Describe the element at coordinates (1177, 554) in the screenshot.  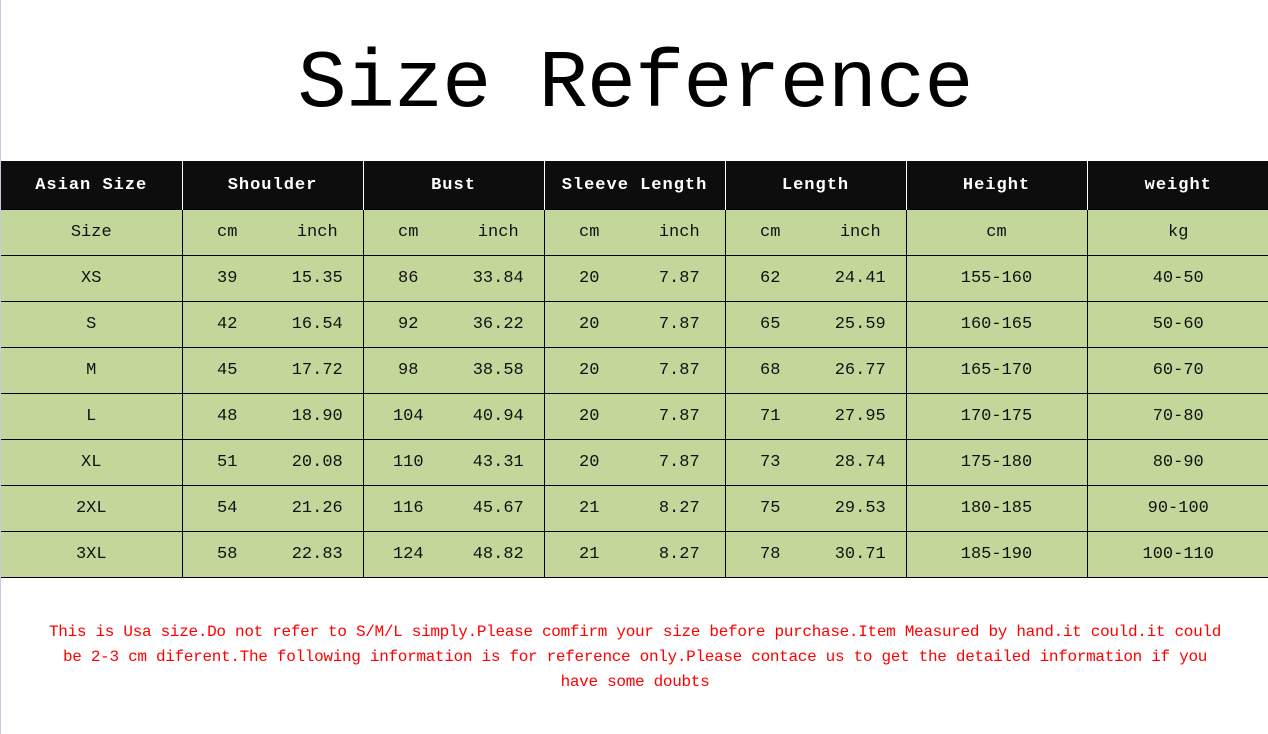
I see `table-cell: 100-110` at that location.